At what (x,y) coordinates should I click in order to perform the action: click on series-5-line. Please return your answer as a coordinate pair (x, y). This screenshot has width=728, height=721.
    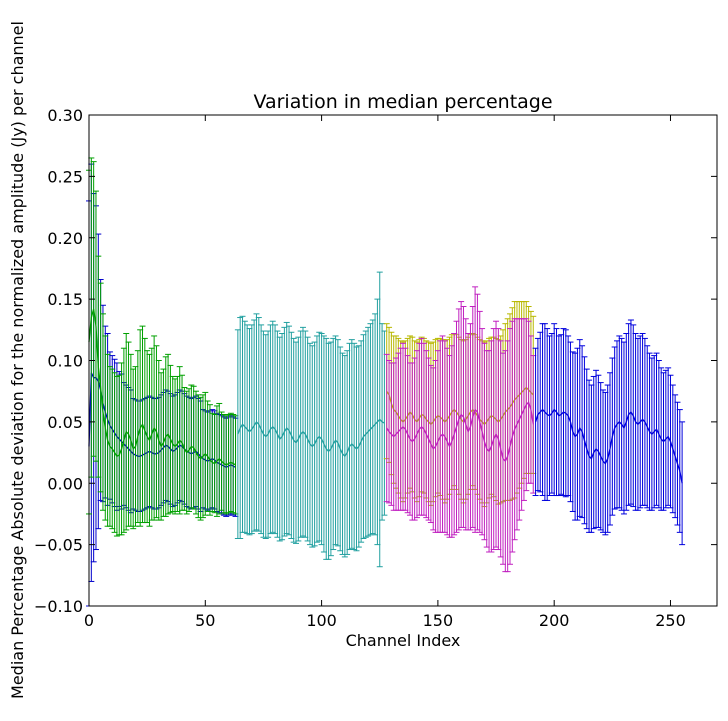
    Looking at the image, I should click on (608, 446).